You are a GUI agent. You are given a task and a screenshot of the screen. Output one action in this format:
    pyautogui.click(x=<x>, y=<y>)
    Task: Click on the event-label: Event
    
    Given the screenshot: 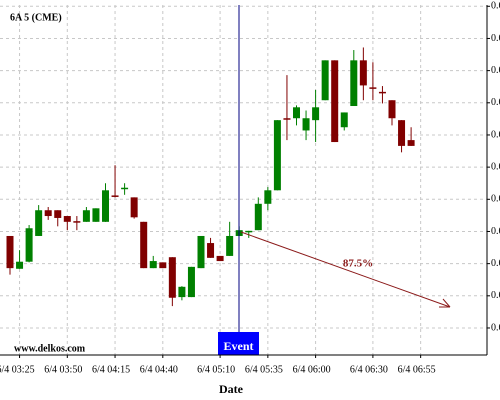 What is the action you would take?
    pyautogui.click(x=239, y=346)
    